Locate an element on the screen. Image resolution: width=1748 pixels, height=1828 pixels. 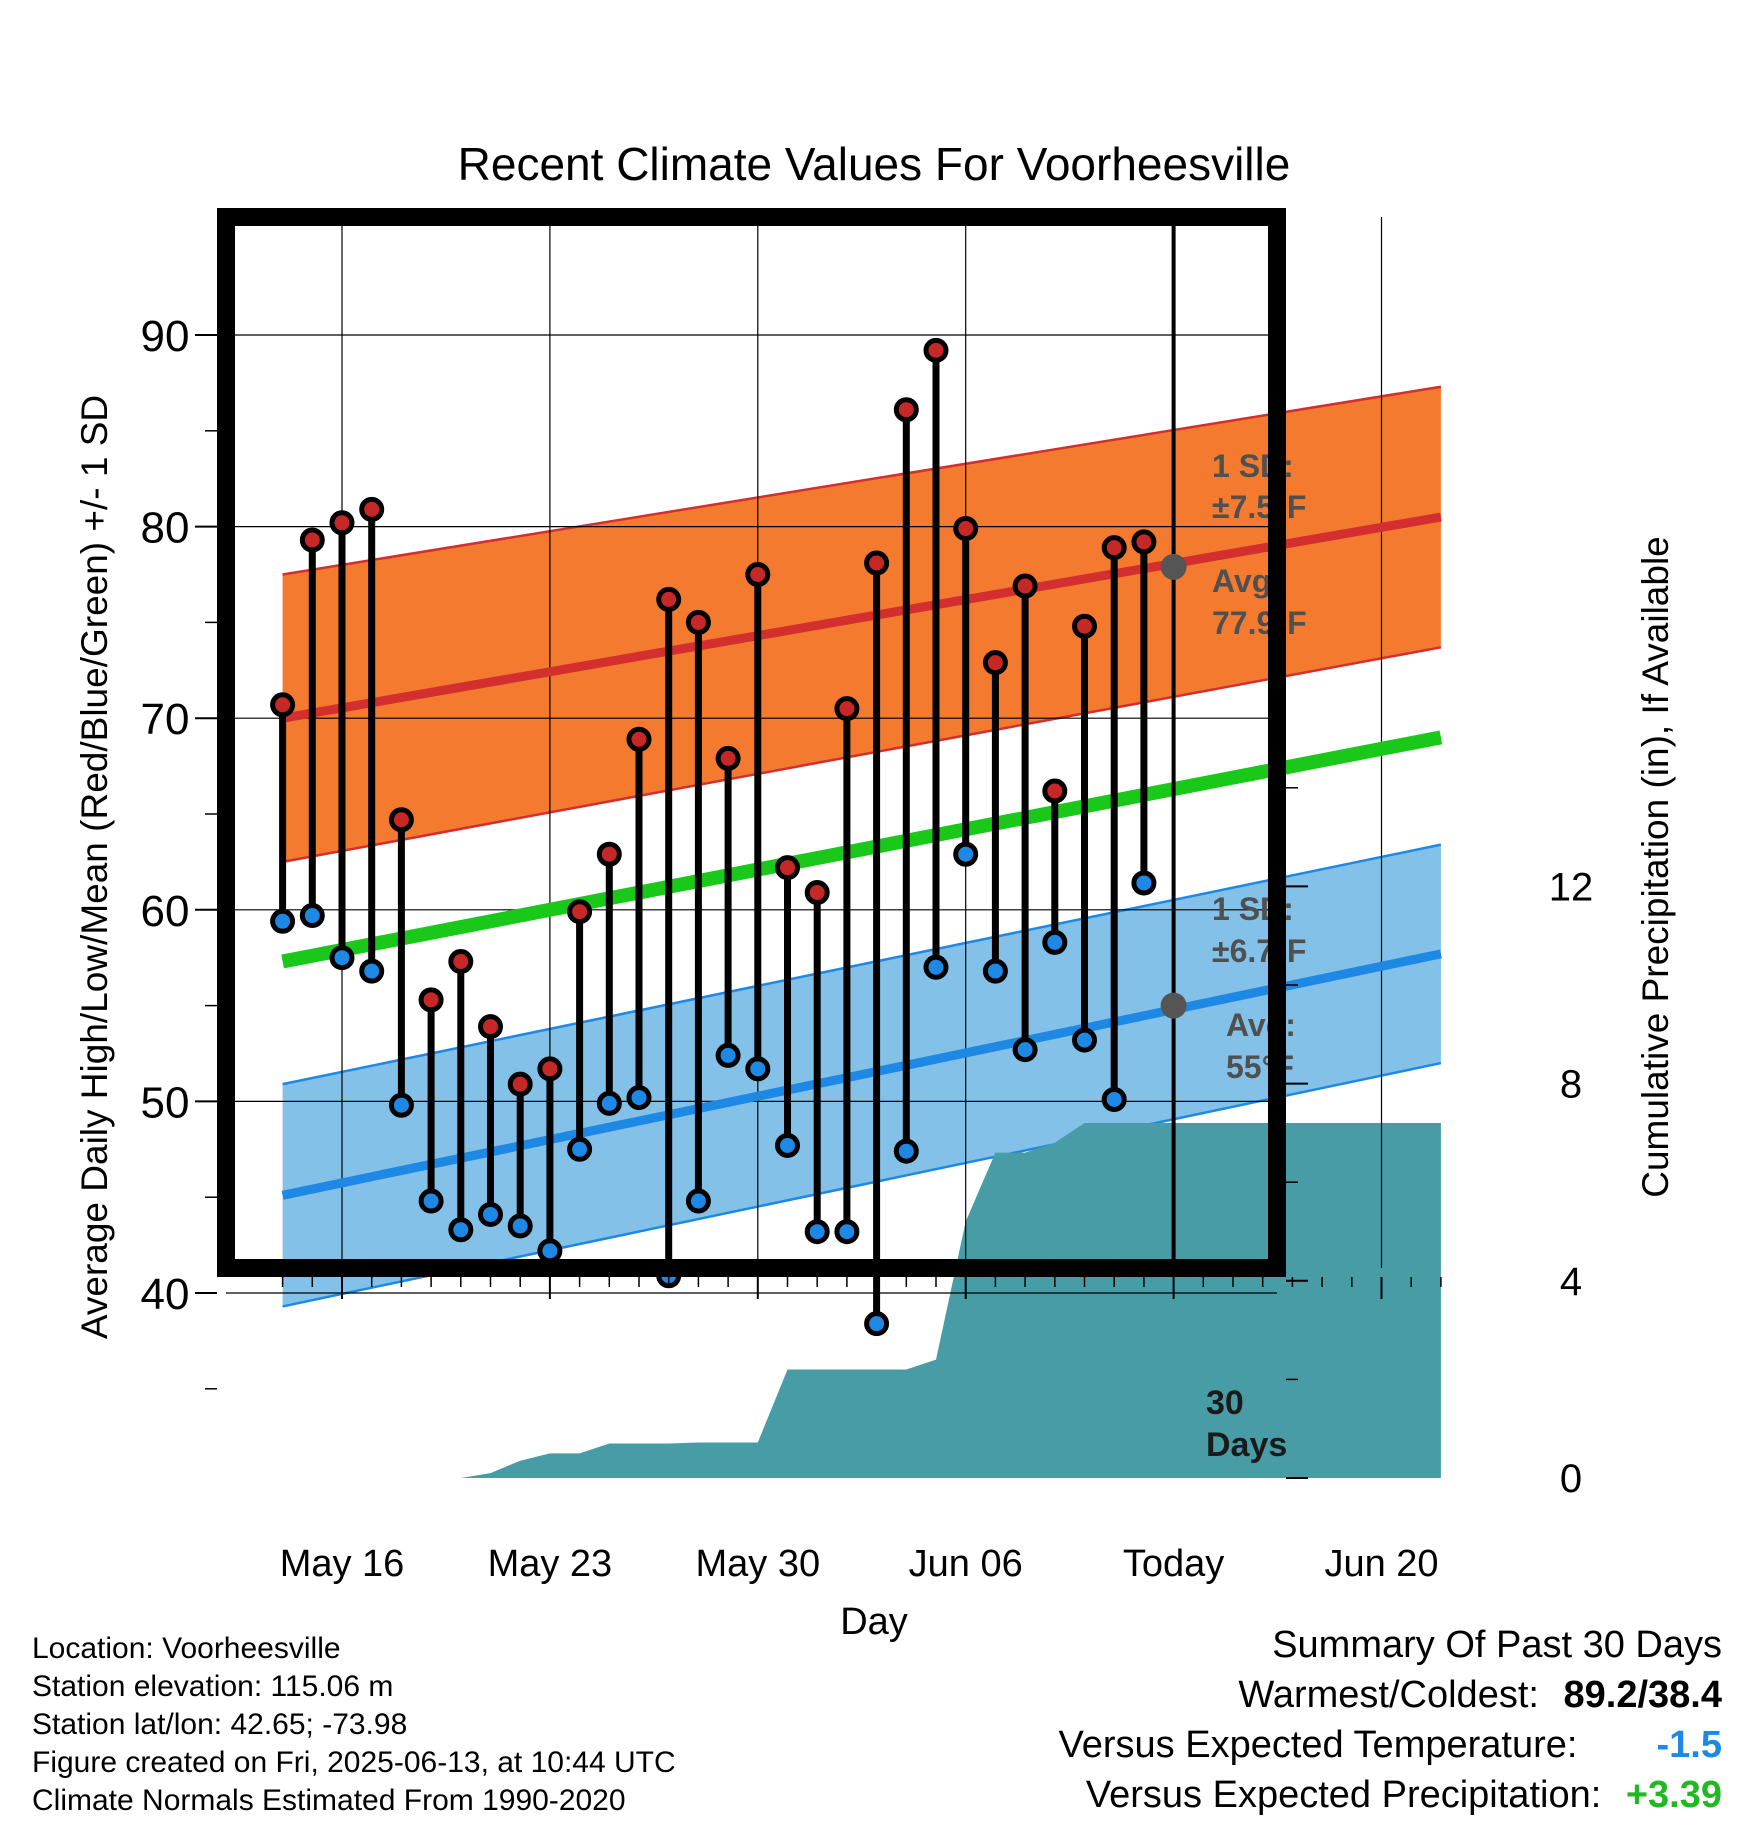
summary-precip-value: +3.39 is located at coordinates (1673, 1795).